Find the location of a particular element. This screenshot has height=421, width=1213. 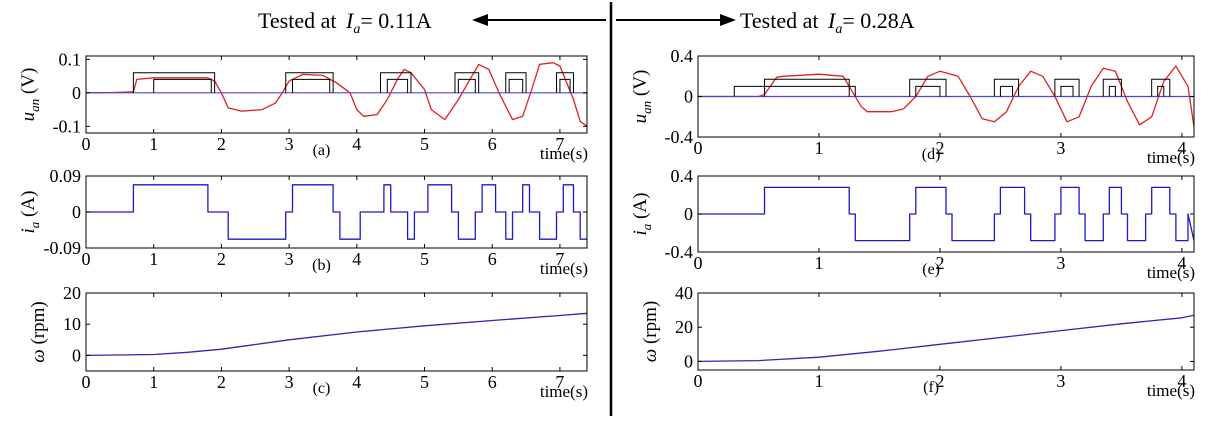

y-tick-label: 10 is located at coordinates (72, 324).